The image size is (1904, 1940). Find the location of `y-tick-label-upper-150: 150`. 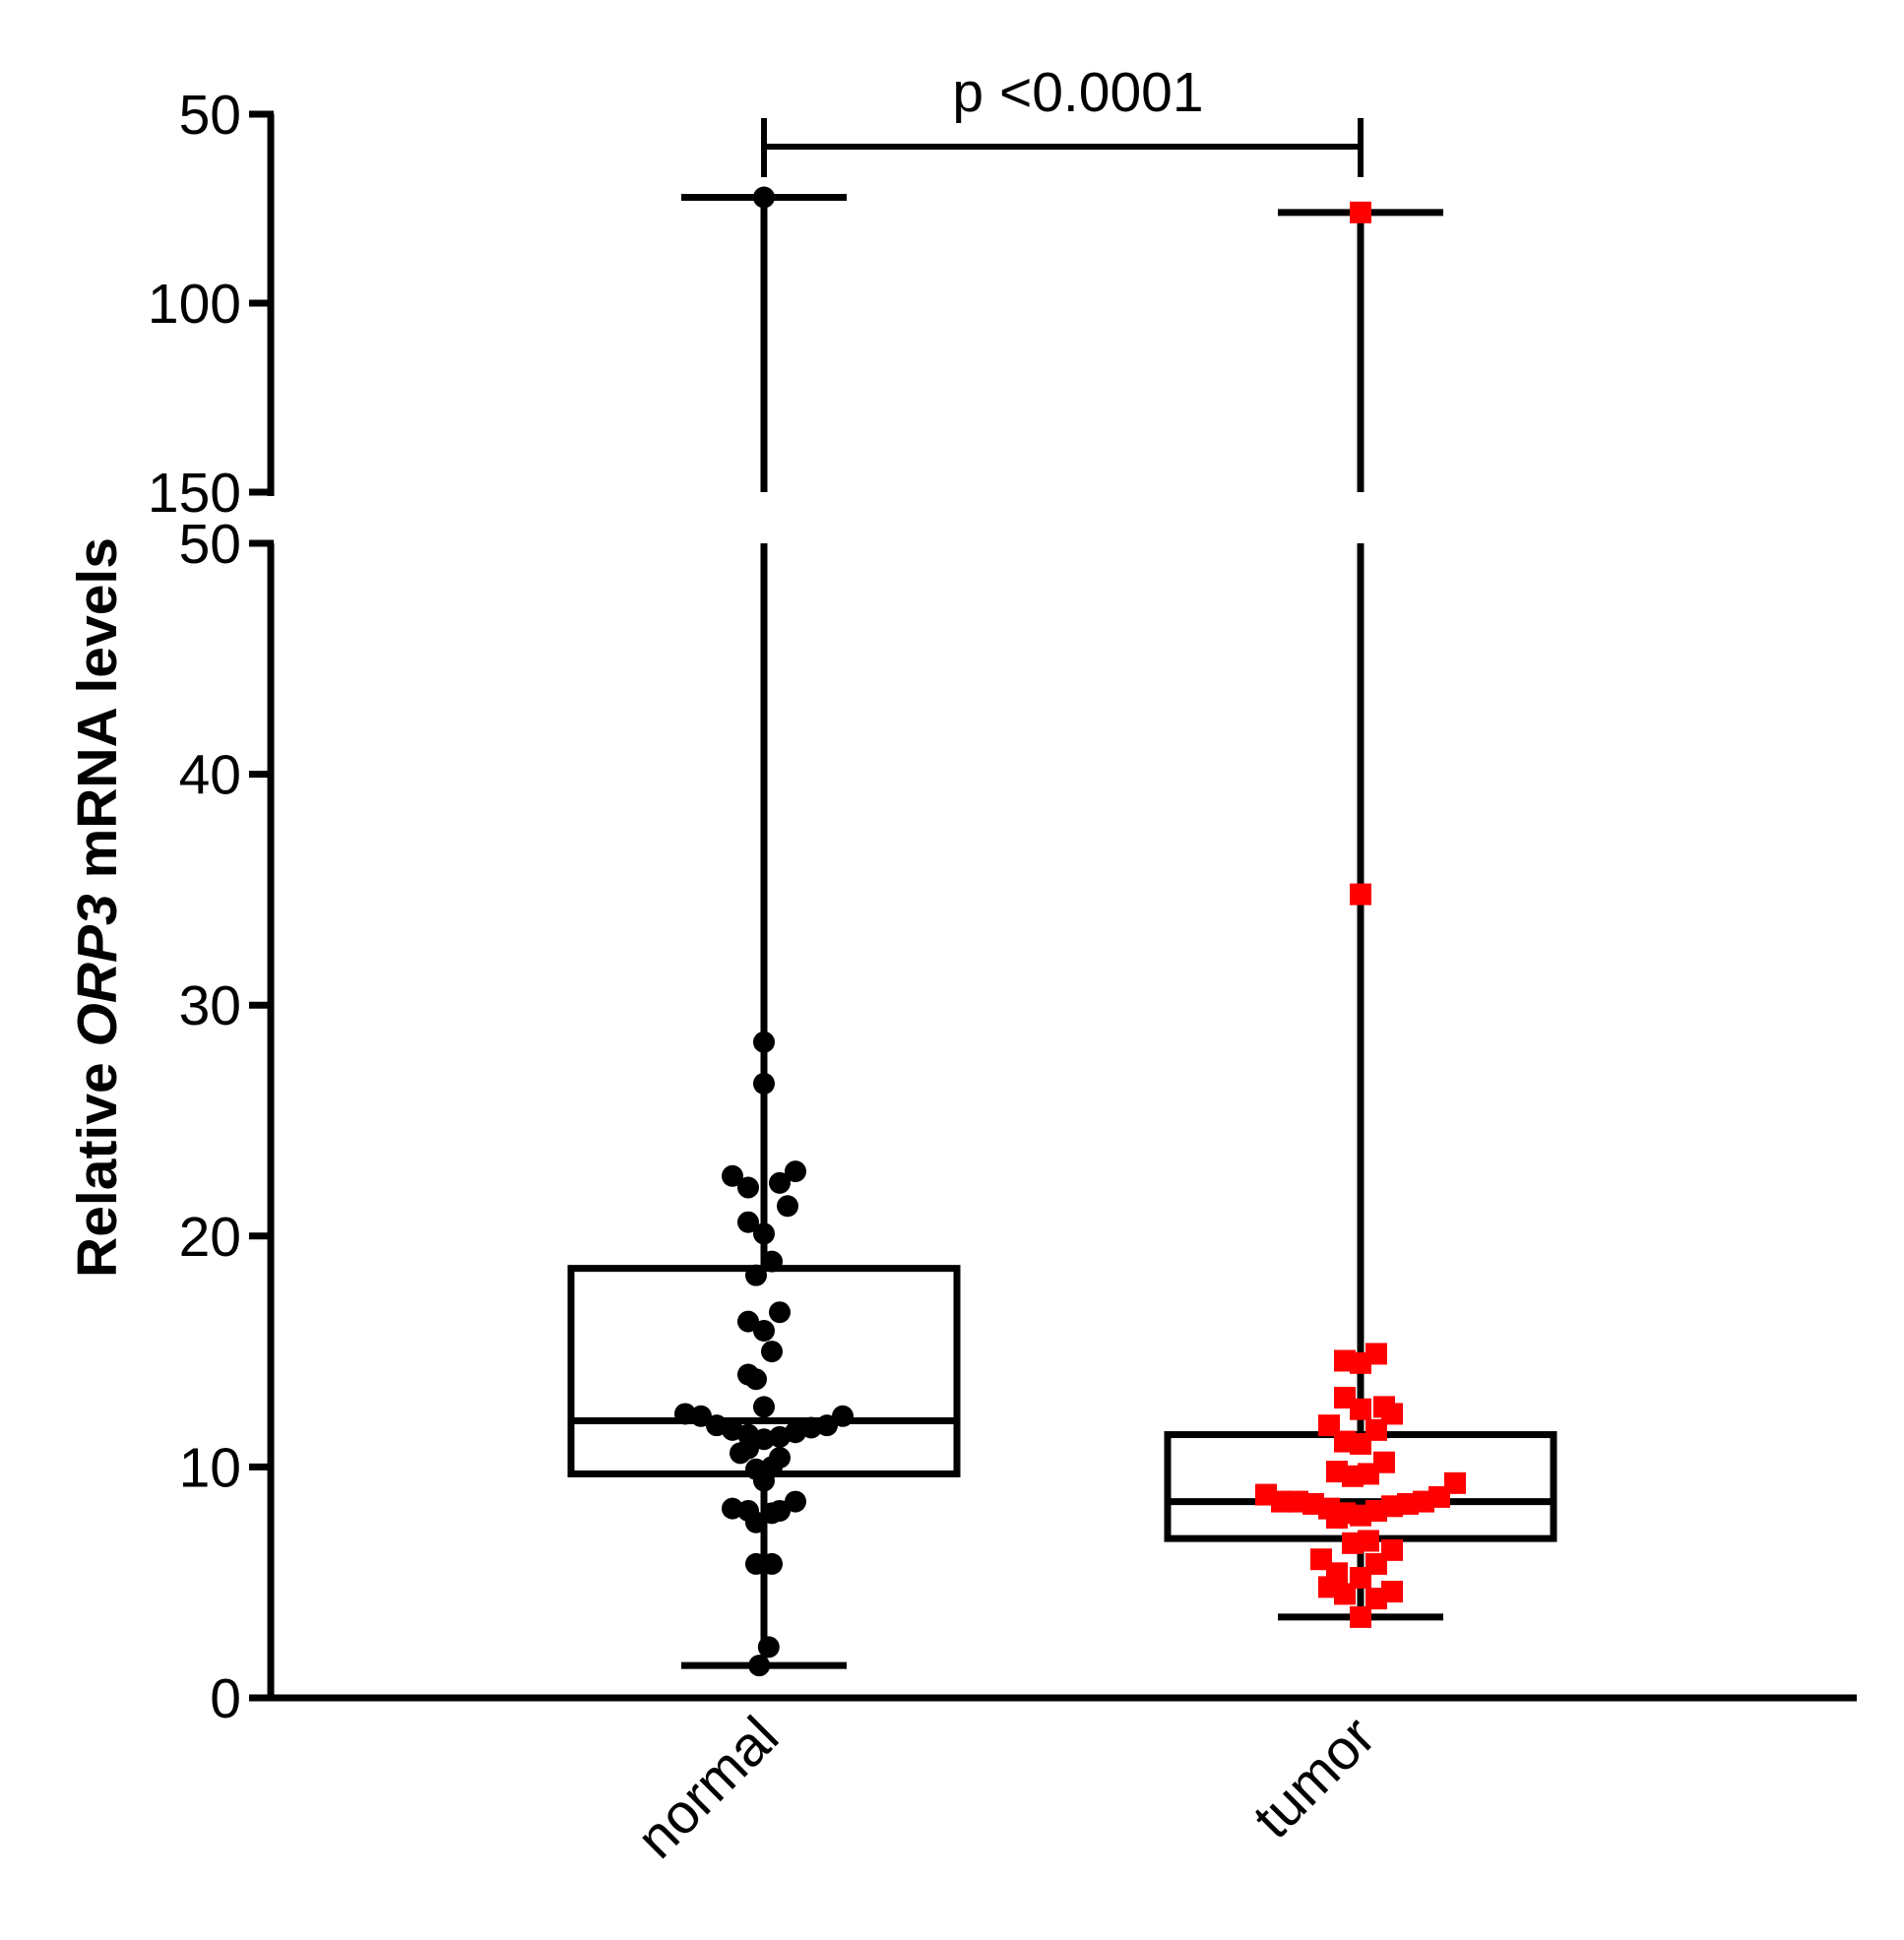

y-tick-label-upper-150: 150 is located at coordinates (194, 493).